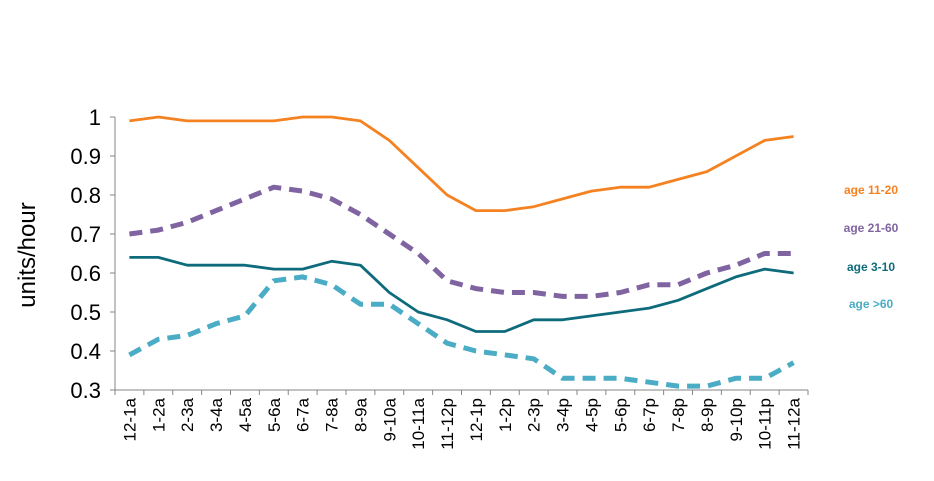  Describe the element at coordinates (678, 415) in the screenshot. I see `x-tick-label: 7-8p` at that location.